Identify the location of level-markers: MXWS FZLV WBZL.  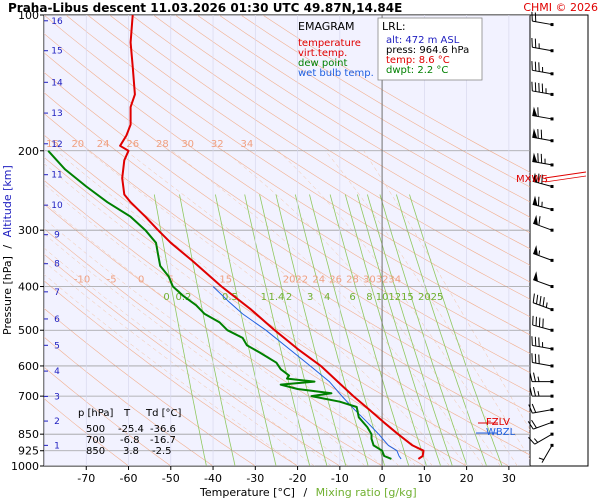
(531, 304).